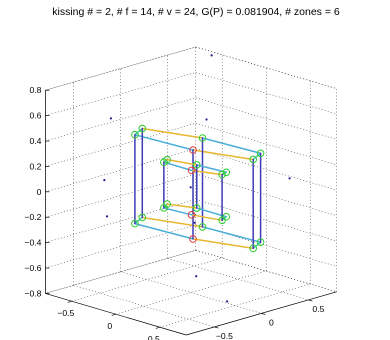 The width and height of the screenshot is (390, 340). What do you see at coordinates (39, 192) in the screenshot?
I see `z-tick-label: 0` at bounding box center [39, 192].